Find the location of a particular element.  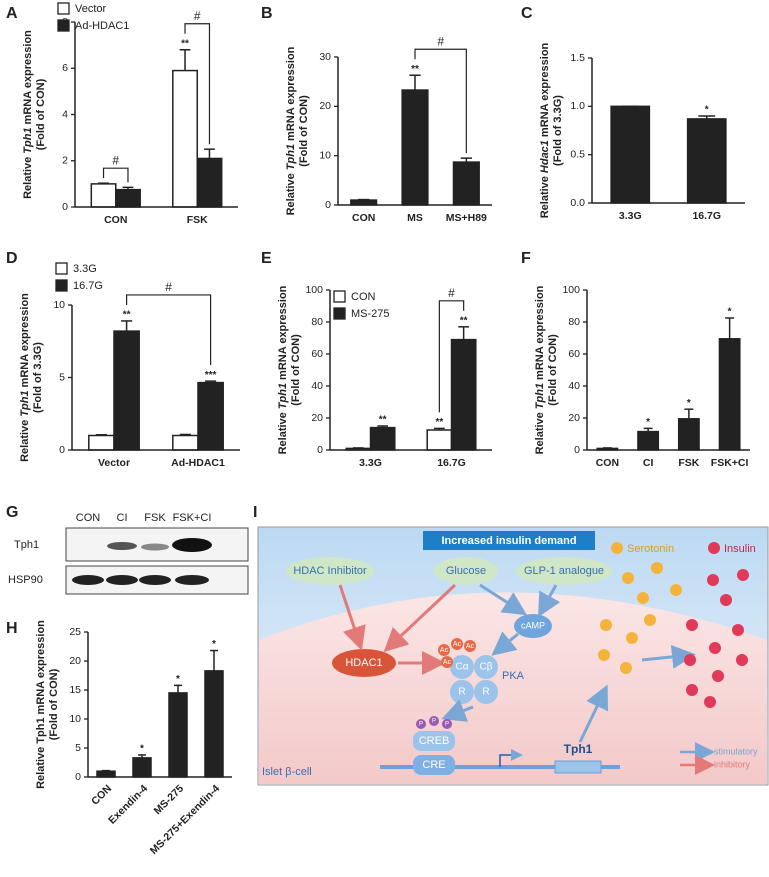

cre is located at coordinates (434, 765).